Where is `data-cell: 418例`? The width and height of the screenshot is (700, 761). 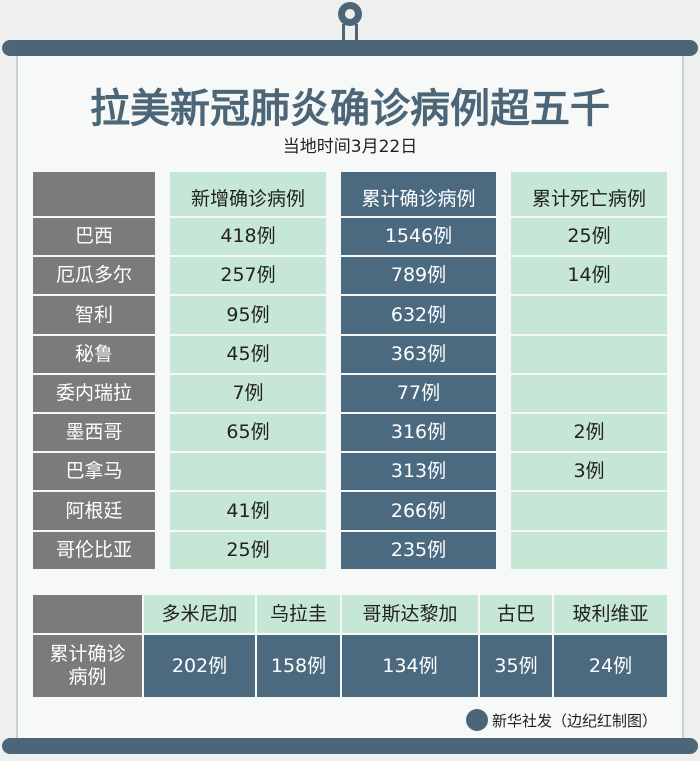 data-cell: 418例 is located at coordinates (248, 237).